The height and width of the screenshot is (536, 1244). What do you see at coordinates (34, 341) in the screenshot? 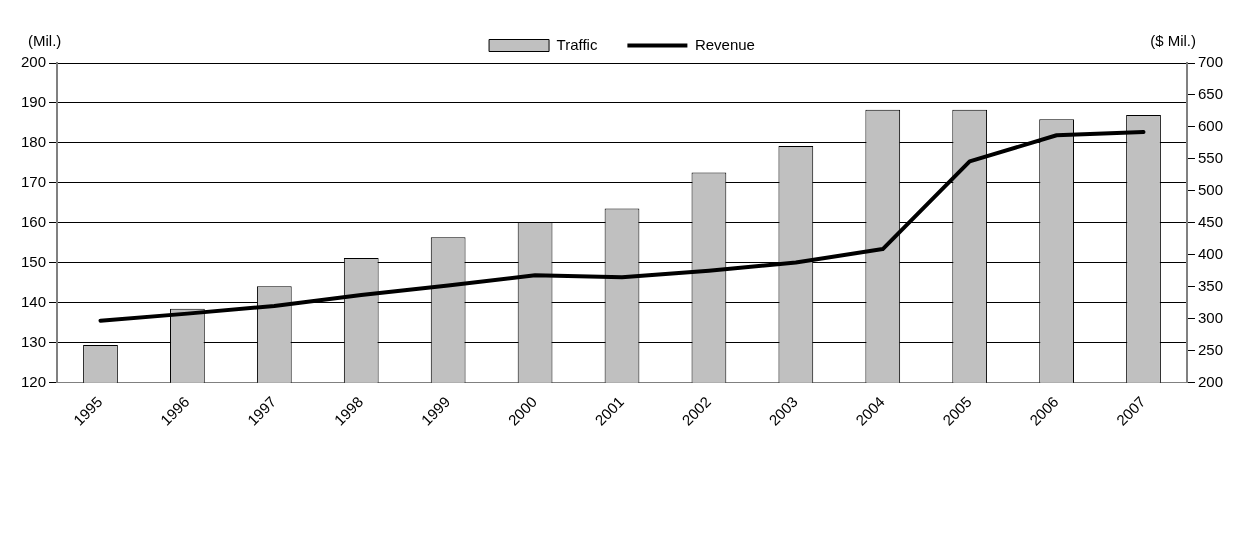
I see `y-tick-label: 130` at bounding box center [34, 341].